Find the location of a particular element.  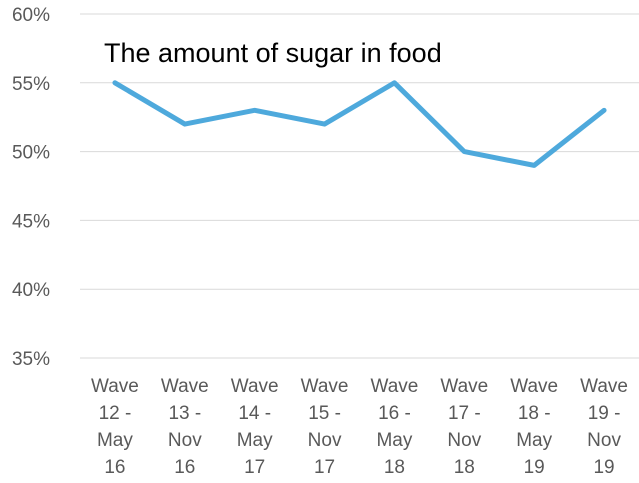

x-tick-label: Wave 19 -Nov 19 is located at coordinates (604, 427).